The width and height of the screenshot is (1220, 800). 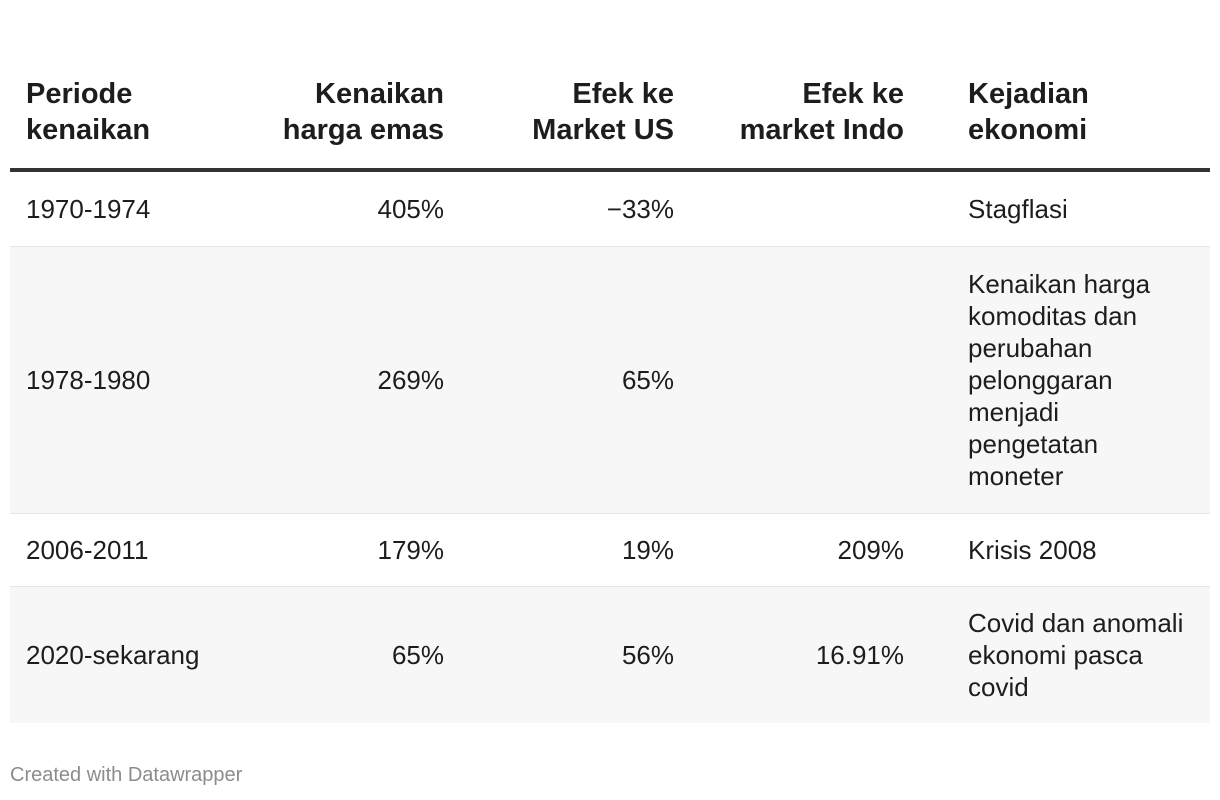 I want to click on cell-kejadian: Krisis 2008, so click(x=1065, y=550).